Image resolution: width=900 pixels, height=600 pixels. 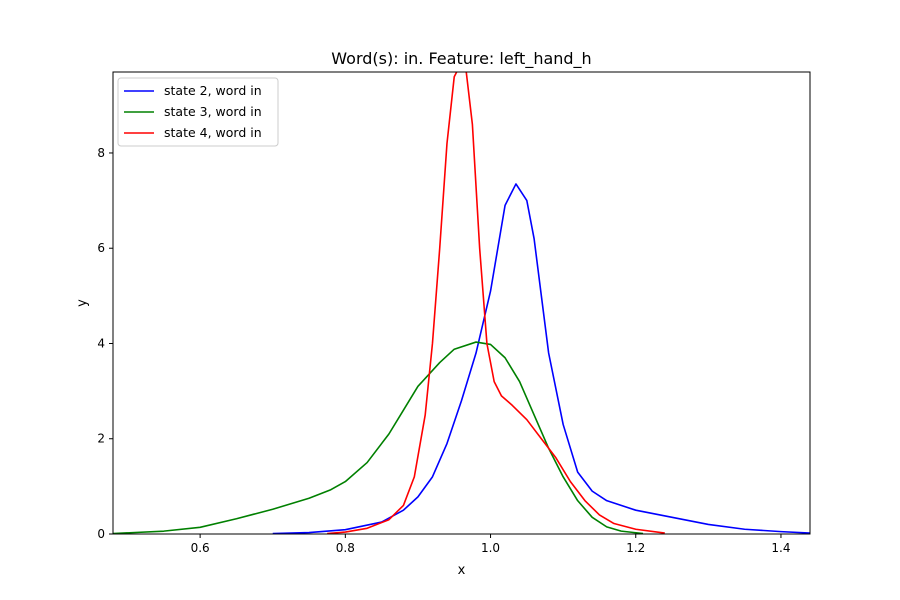 What do you see at coordinates (101, 248) in the screenshot?
I see `y-tick-label: 6` at bounding box center [101, 248].